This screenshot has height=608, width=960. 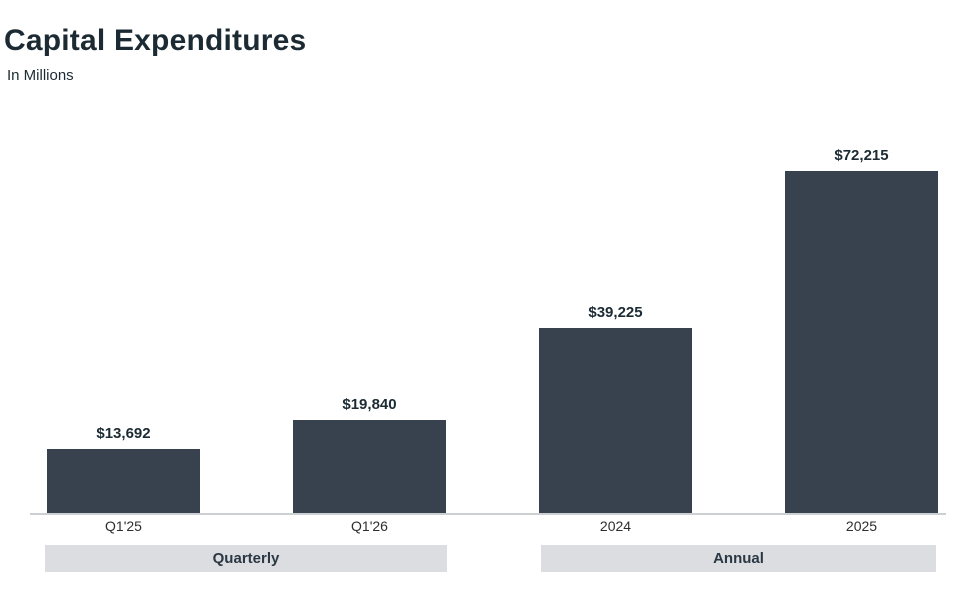 What do you see at coordinates (123, 433) in the screenshot?
I see `bar-value-label: $13,692` at bounding box center [123, 433].